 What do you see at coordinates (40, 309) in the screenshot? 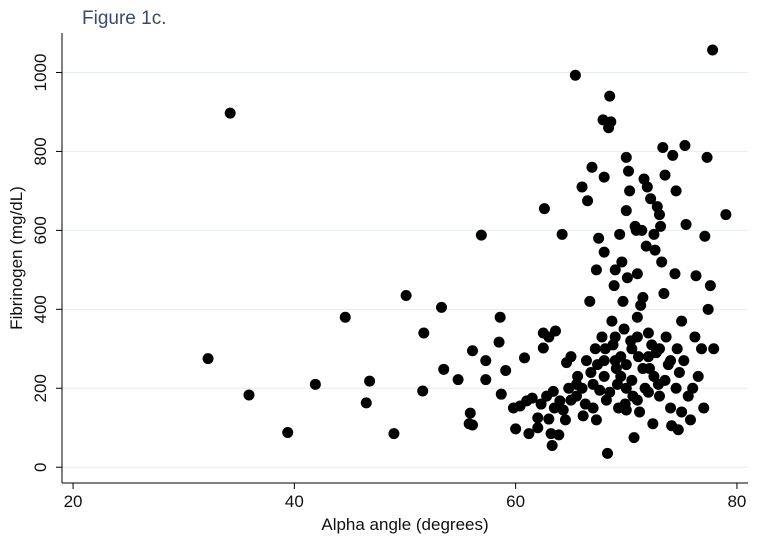
I see `y-tick-label: 400` at bounding box center [40, 309].